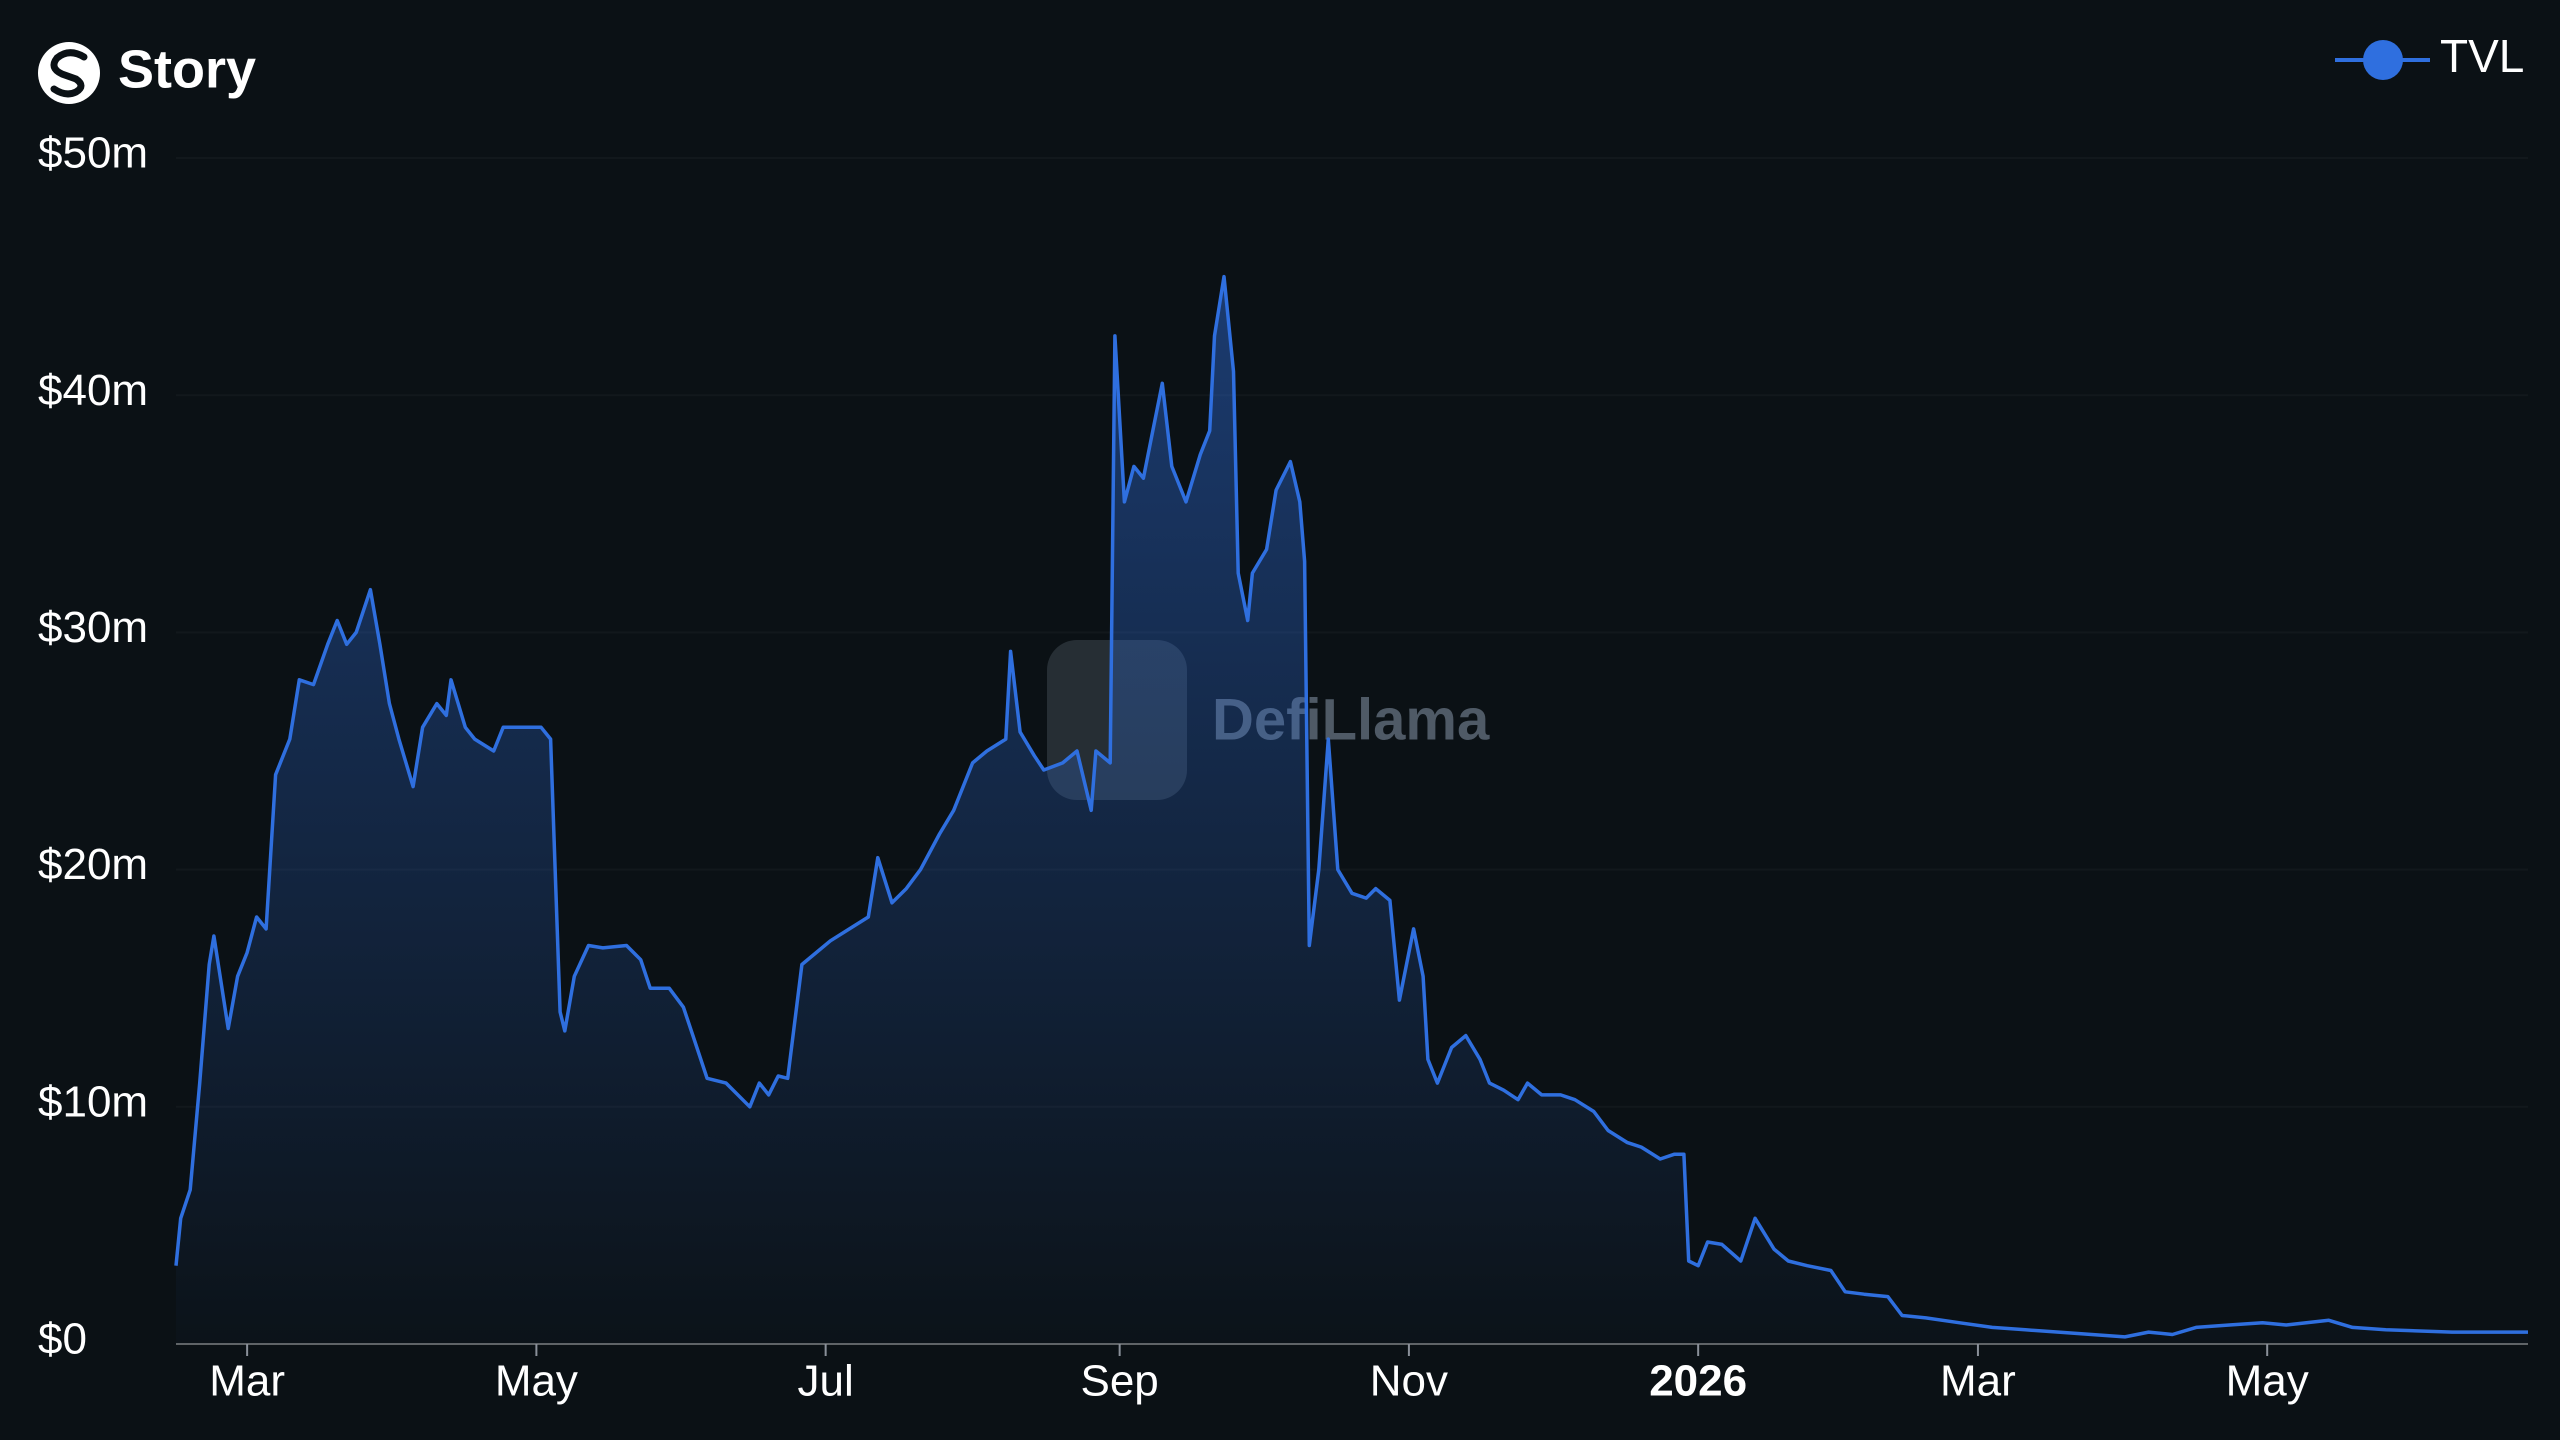 The image size is (2560, 1440). What do you see at coordinates (69, 73) in the screenshot?
I see `logo` at bounding box center [69, 73].